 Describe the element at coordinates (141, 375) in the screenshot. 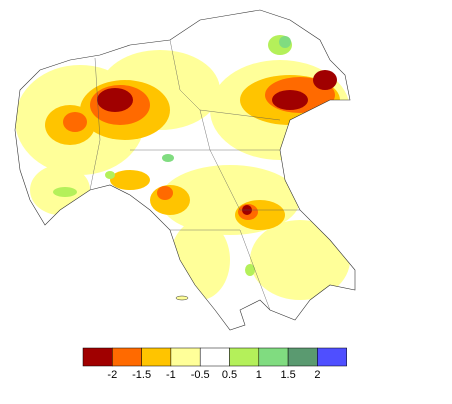

I see `legend-tick-label: -1.5` at that location.